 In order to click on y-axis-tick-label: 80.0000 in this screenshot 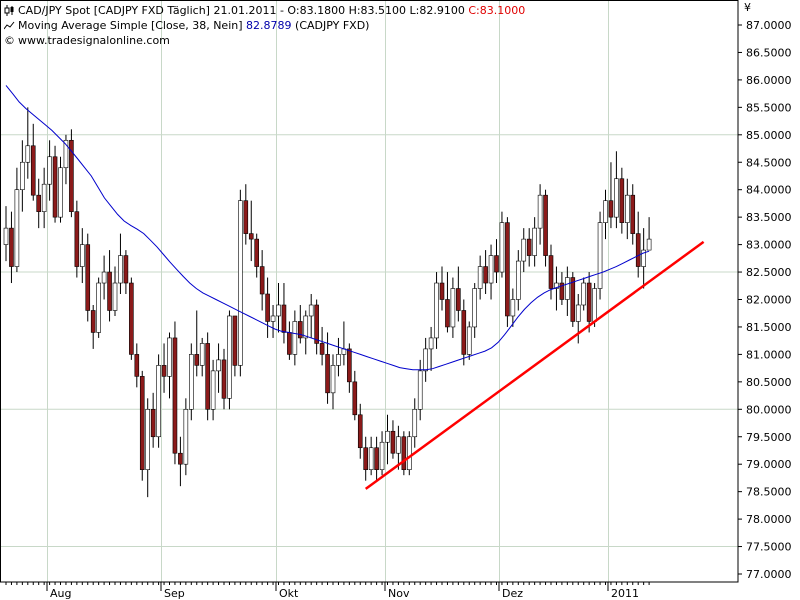, I will do `click(769, 409)`.